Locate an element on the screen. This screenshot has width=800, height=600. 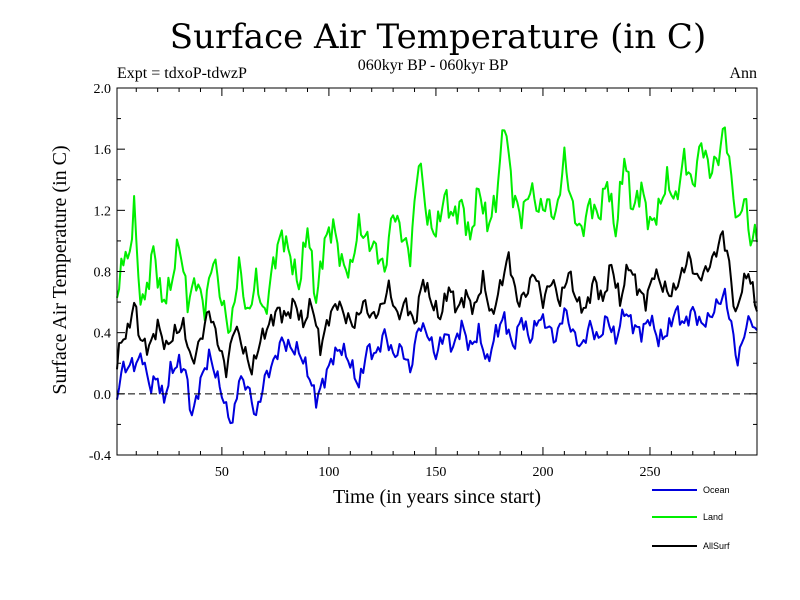
legend-label-land: Land is located at coordinates (713, 517).